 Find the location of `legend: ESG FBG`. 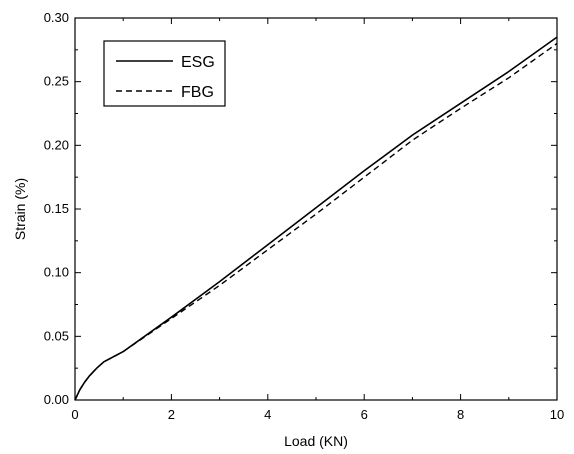

legend: ESG FBG is located at coordinates (164, 73).